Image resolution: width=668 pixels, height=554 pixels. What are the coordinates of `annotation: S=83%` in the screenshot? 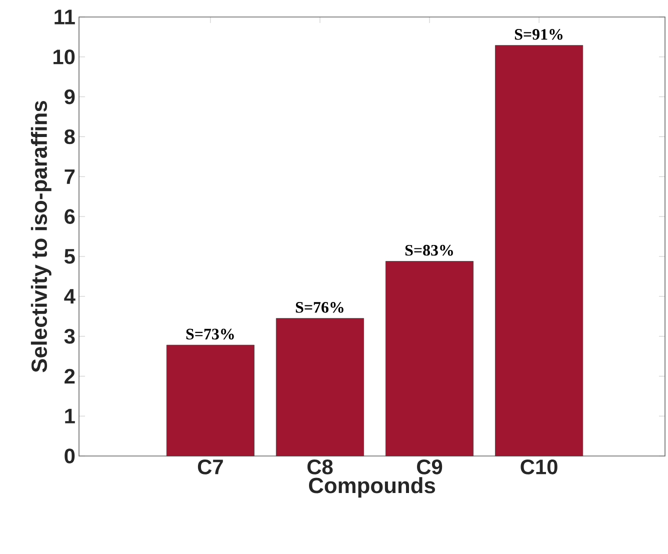 It's located at (429, 250).